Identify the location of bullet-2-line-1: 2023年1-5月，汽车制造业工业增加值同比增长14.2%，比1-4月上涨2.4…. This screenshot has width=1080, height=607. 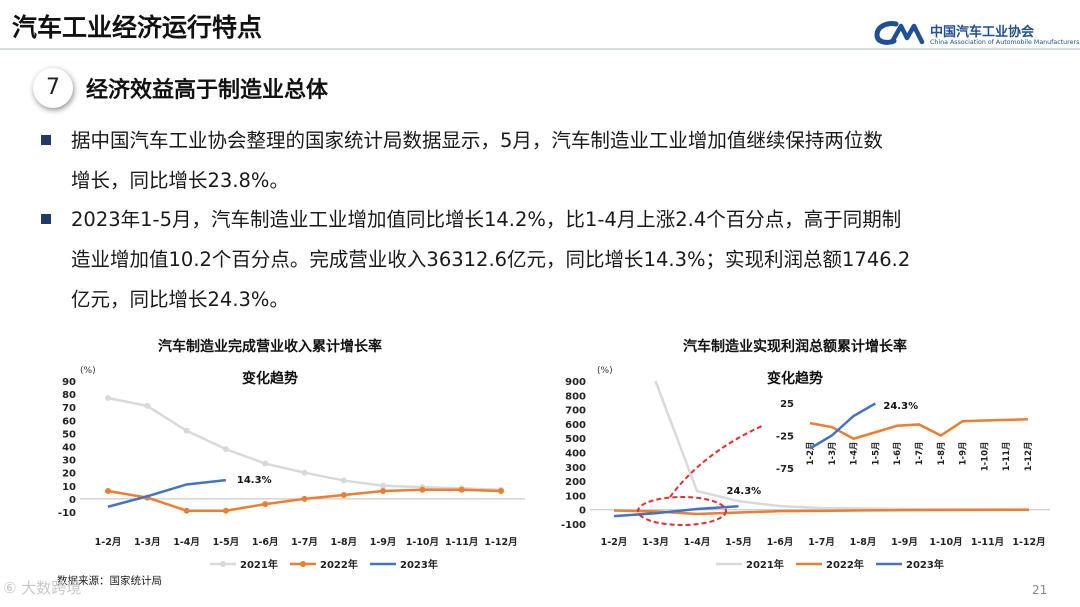
(486, 219).